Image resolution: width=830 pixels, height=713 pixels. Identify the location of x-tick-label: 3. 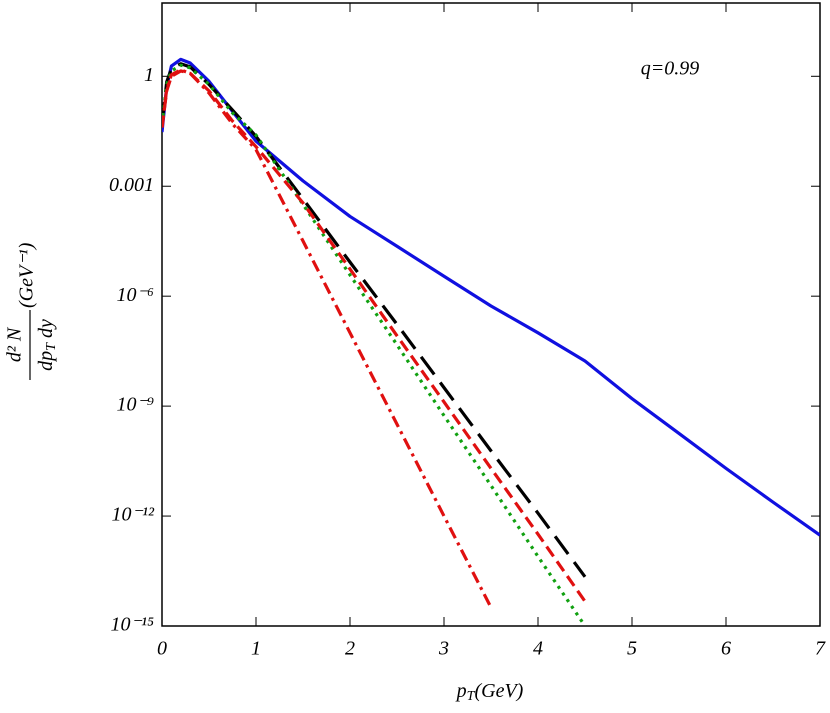
(443, 649).